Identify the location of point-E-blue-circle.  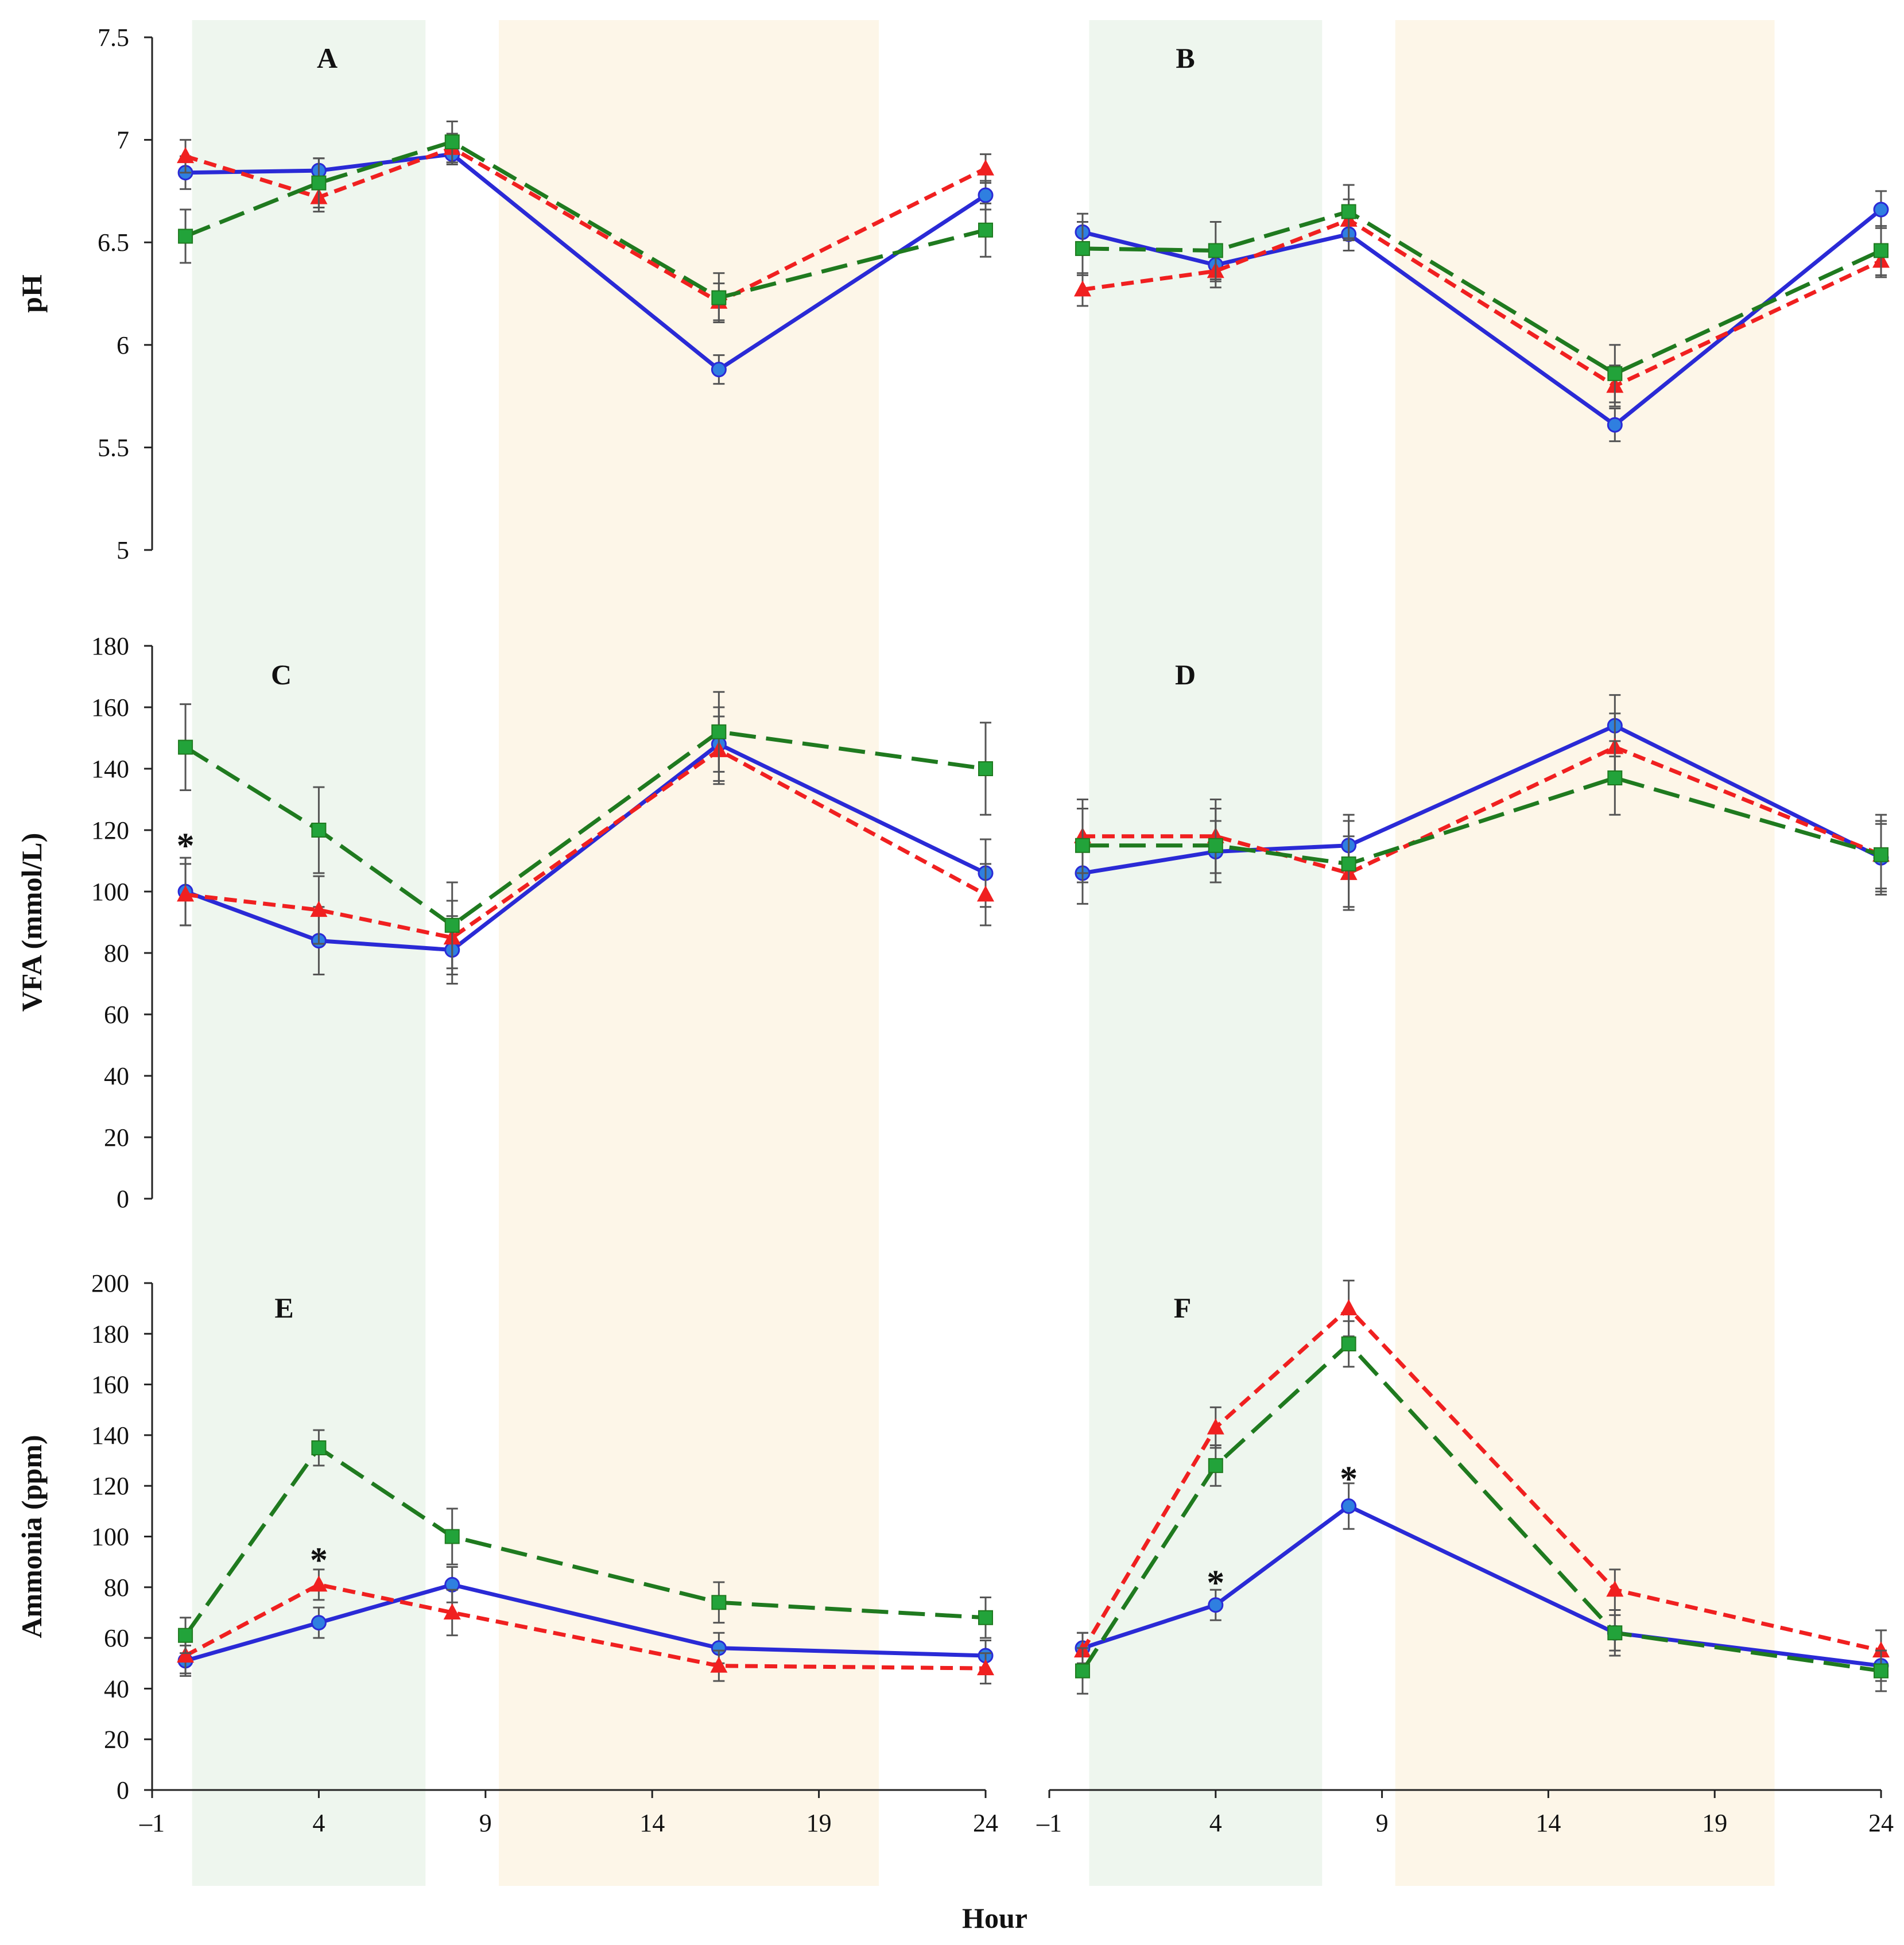
(319, 1623).